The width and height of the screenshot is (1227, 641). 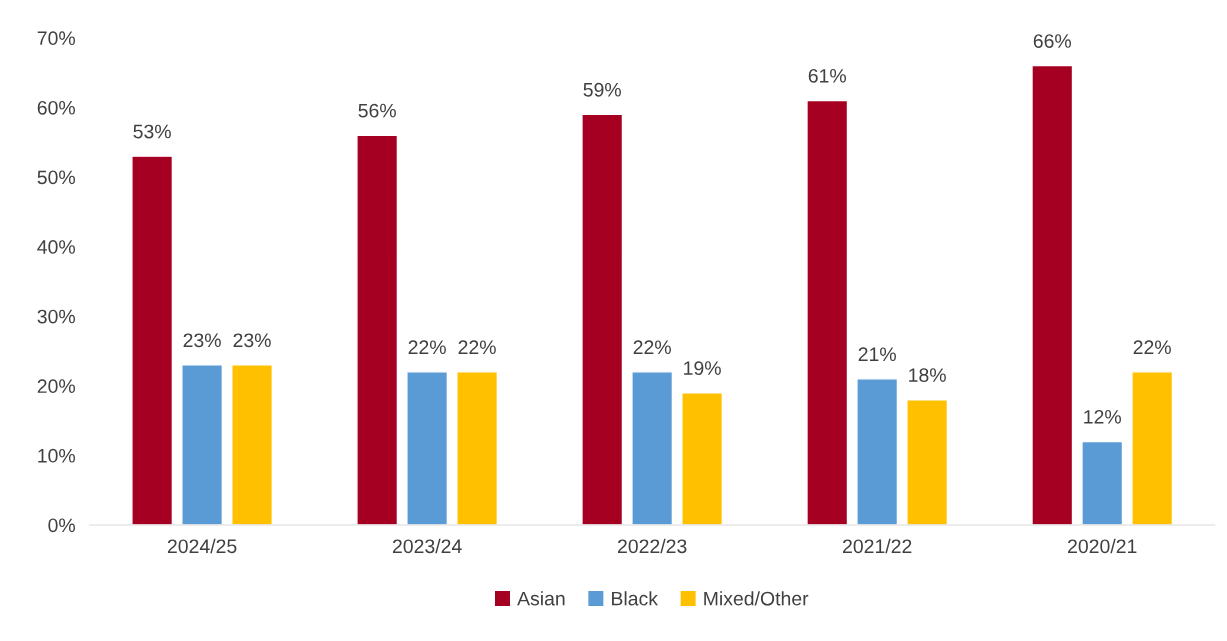 I want to click on x-tick-label: 2021/22, so click(x=877, y=546).